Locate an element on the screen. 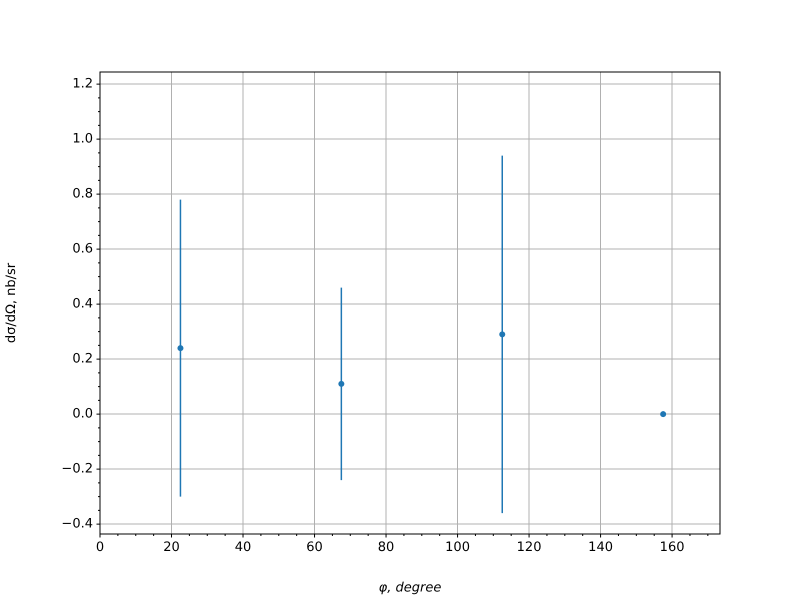 This screenshot has height=600, width=800. y-tick-label: 0.6 is located at coordinates (82, 248).